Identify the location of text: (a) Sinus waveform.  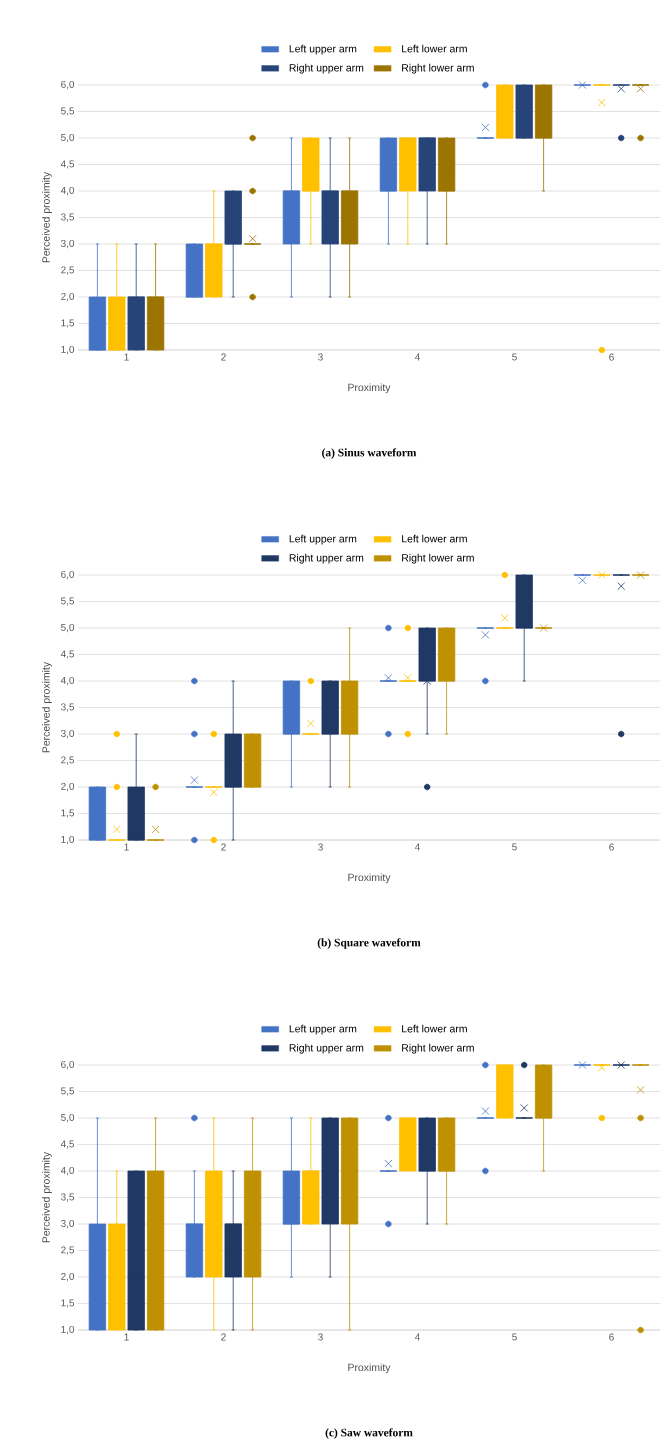
(369, 453).